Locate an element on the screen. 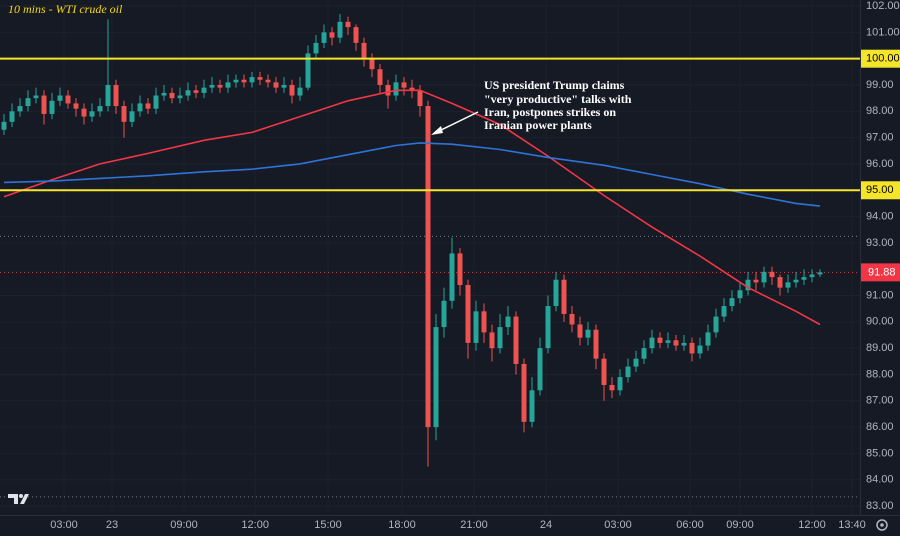 The height and width of the screenshot is (536, 900). annotation-line: Iranian power plants is located at coordinates (538, 125).